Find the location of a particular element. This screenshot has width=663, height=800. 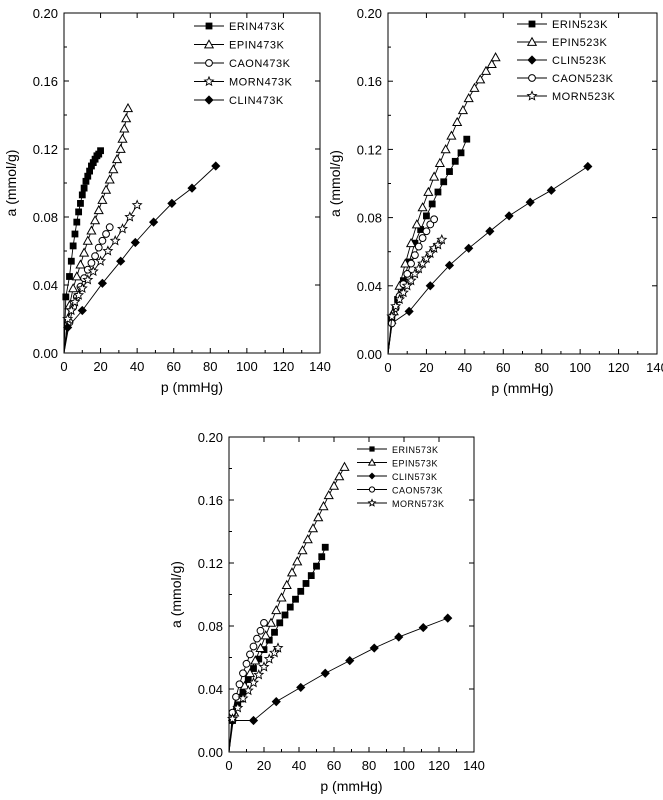

legend: ERIN473K EPIN473K CAON473K MORN473K CLIN473K is located at coordinates (243, 64).